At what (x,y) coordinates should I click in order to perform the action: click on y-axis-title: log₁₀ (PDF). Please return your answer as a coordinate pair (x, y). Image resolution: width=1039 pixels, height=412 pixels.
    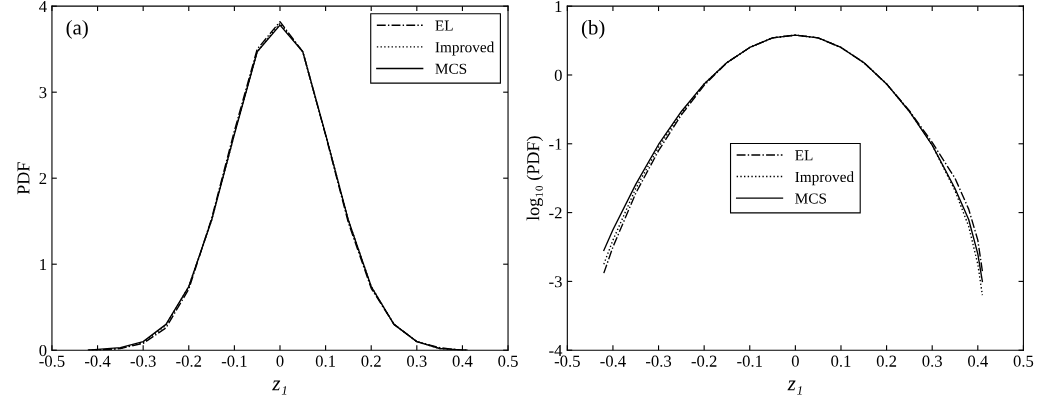
    Looking at the image, I should click on (535, 178).